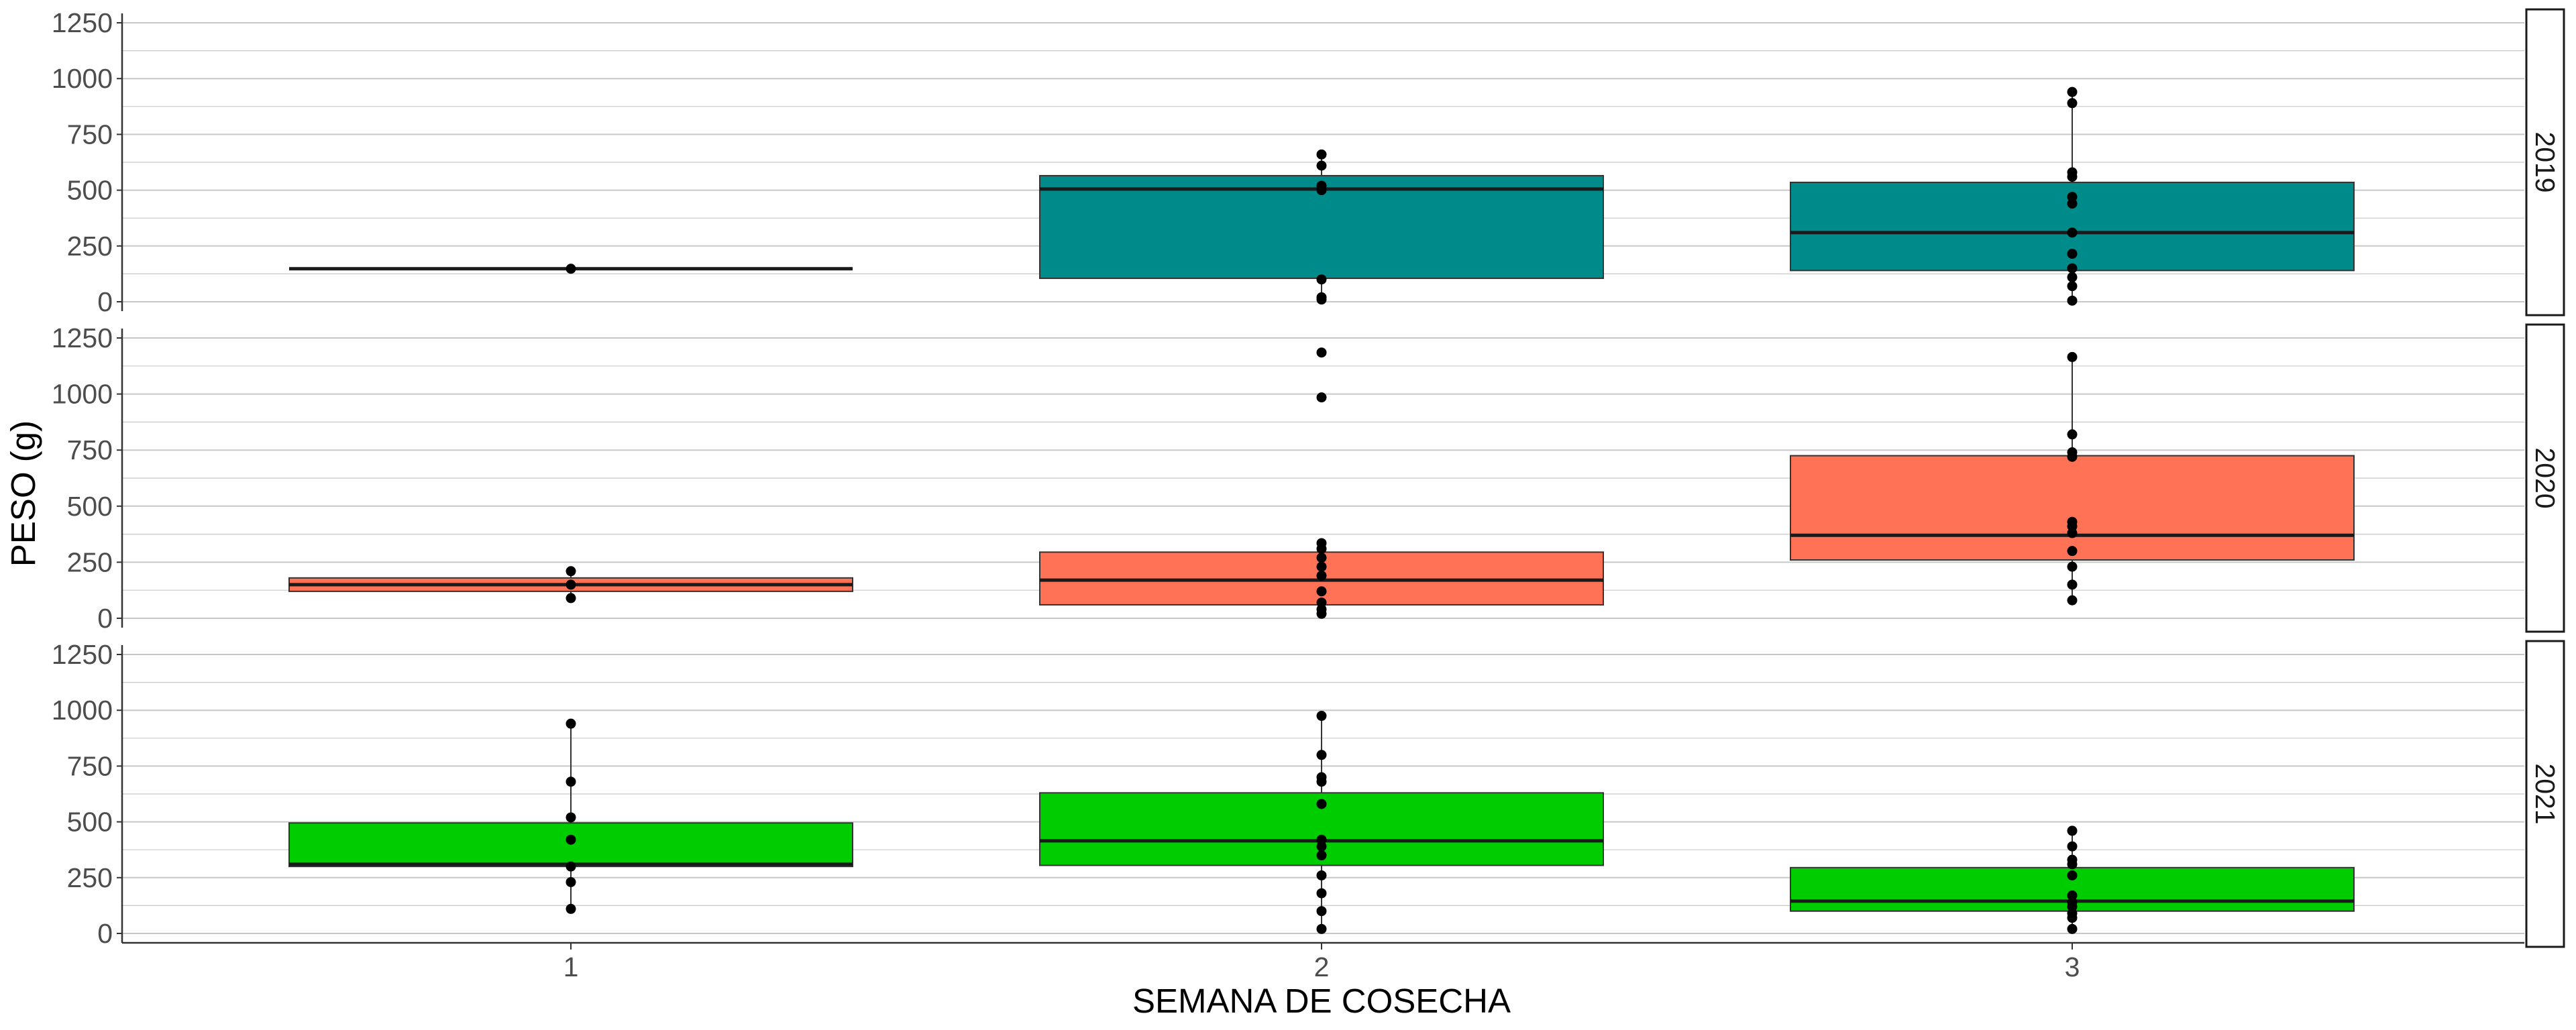 The image size is (2576, 1030). I want to click on x-tick-label: 3, so click(2072, 967).